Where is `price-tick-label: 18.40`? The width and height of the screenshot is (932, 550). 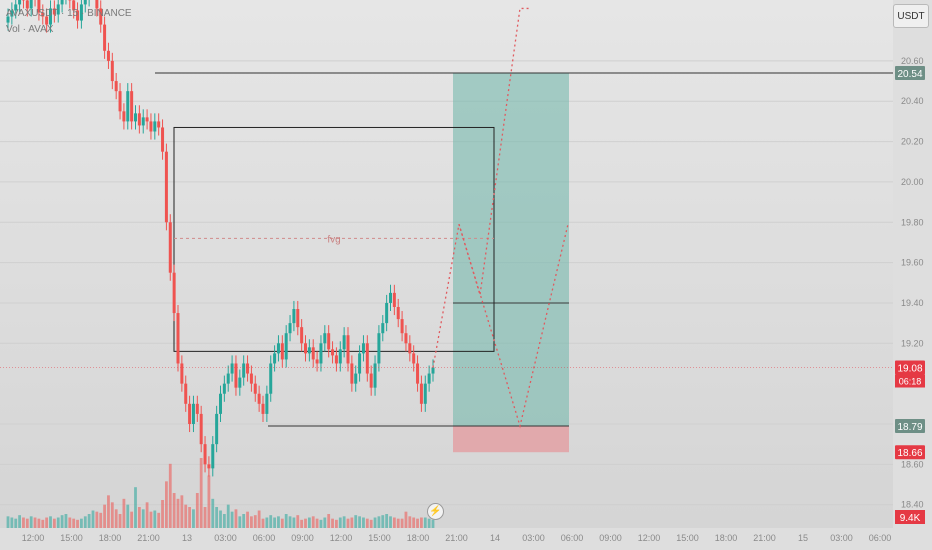
price-tick-label: 18.40 is located at coordinates (912, 505).